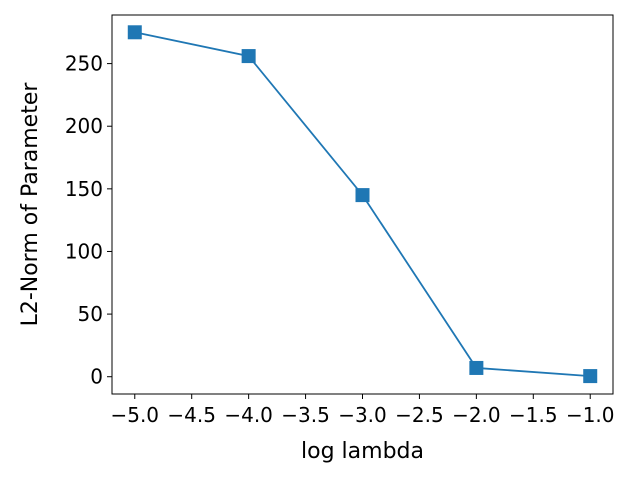 The height and width of the screenshot is (480, 640). What do you see at coordinates (88, 220) in the screenshot?
I see `y-axis-ticks: 0 50 100 150 200 250` at bounding box center [88, 220].